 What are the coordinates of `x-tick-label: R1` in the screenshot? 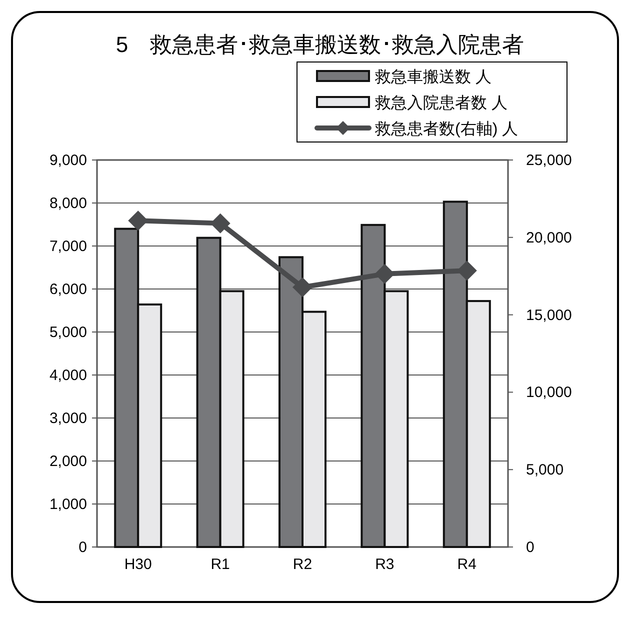 It's located at (220, 564).